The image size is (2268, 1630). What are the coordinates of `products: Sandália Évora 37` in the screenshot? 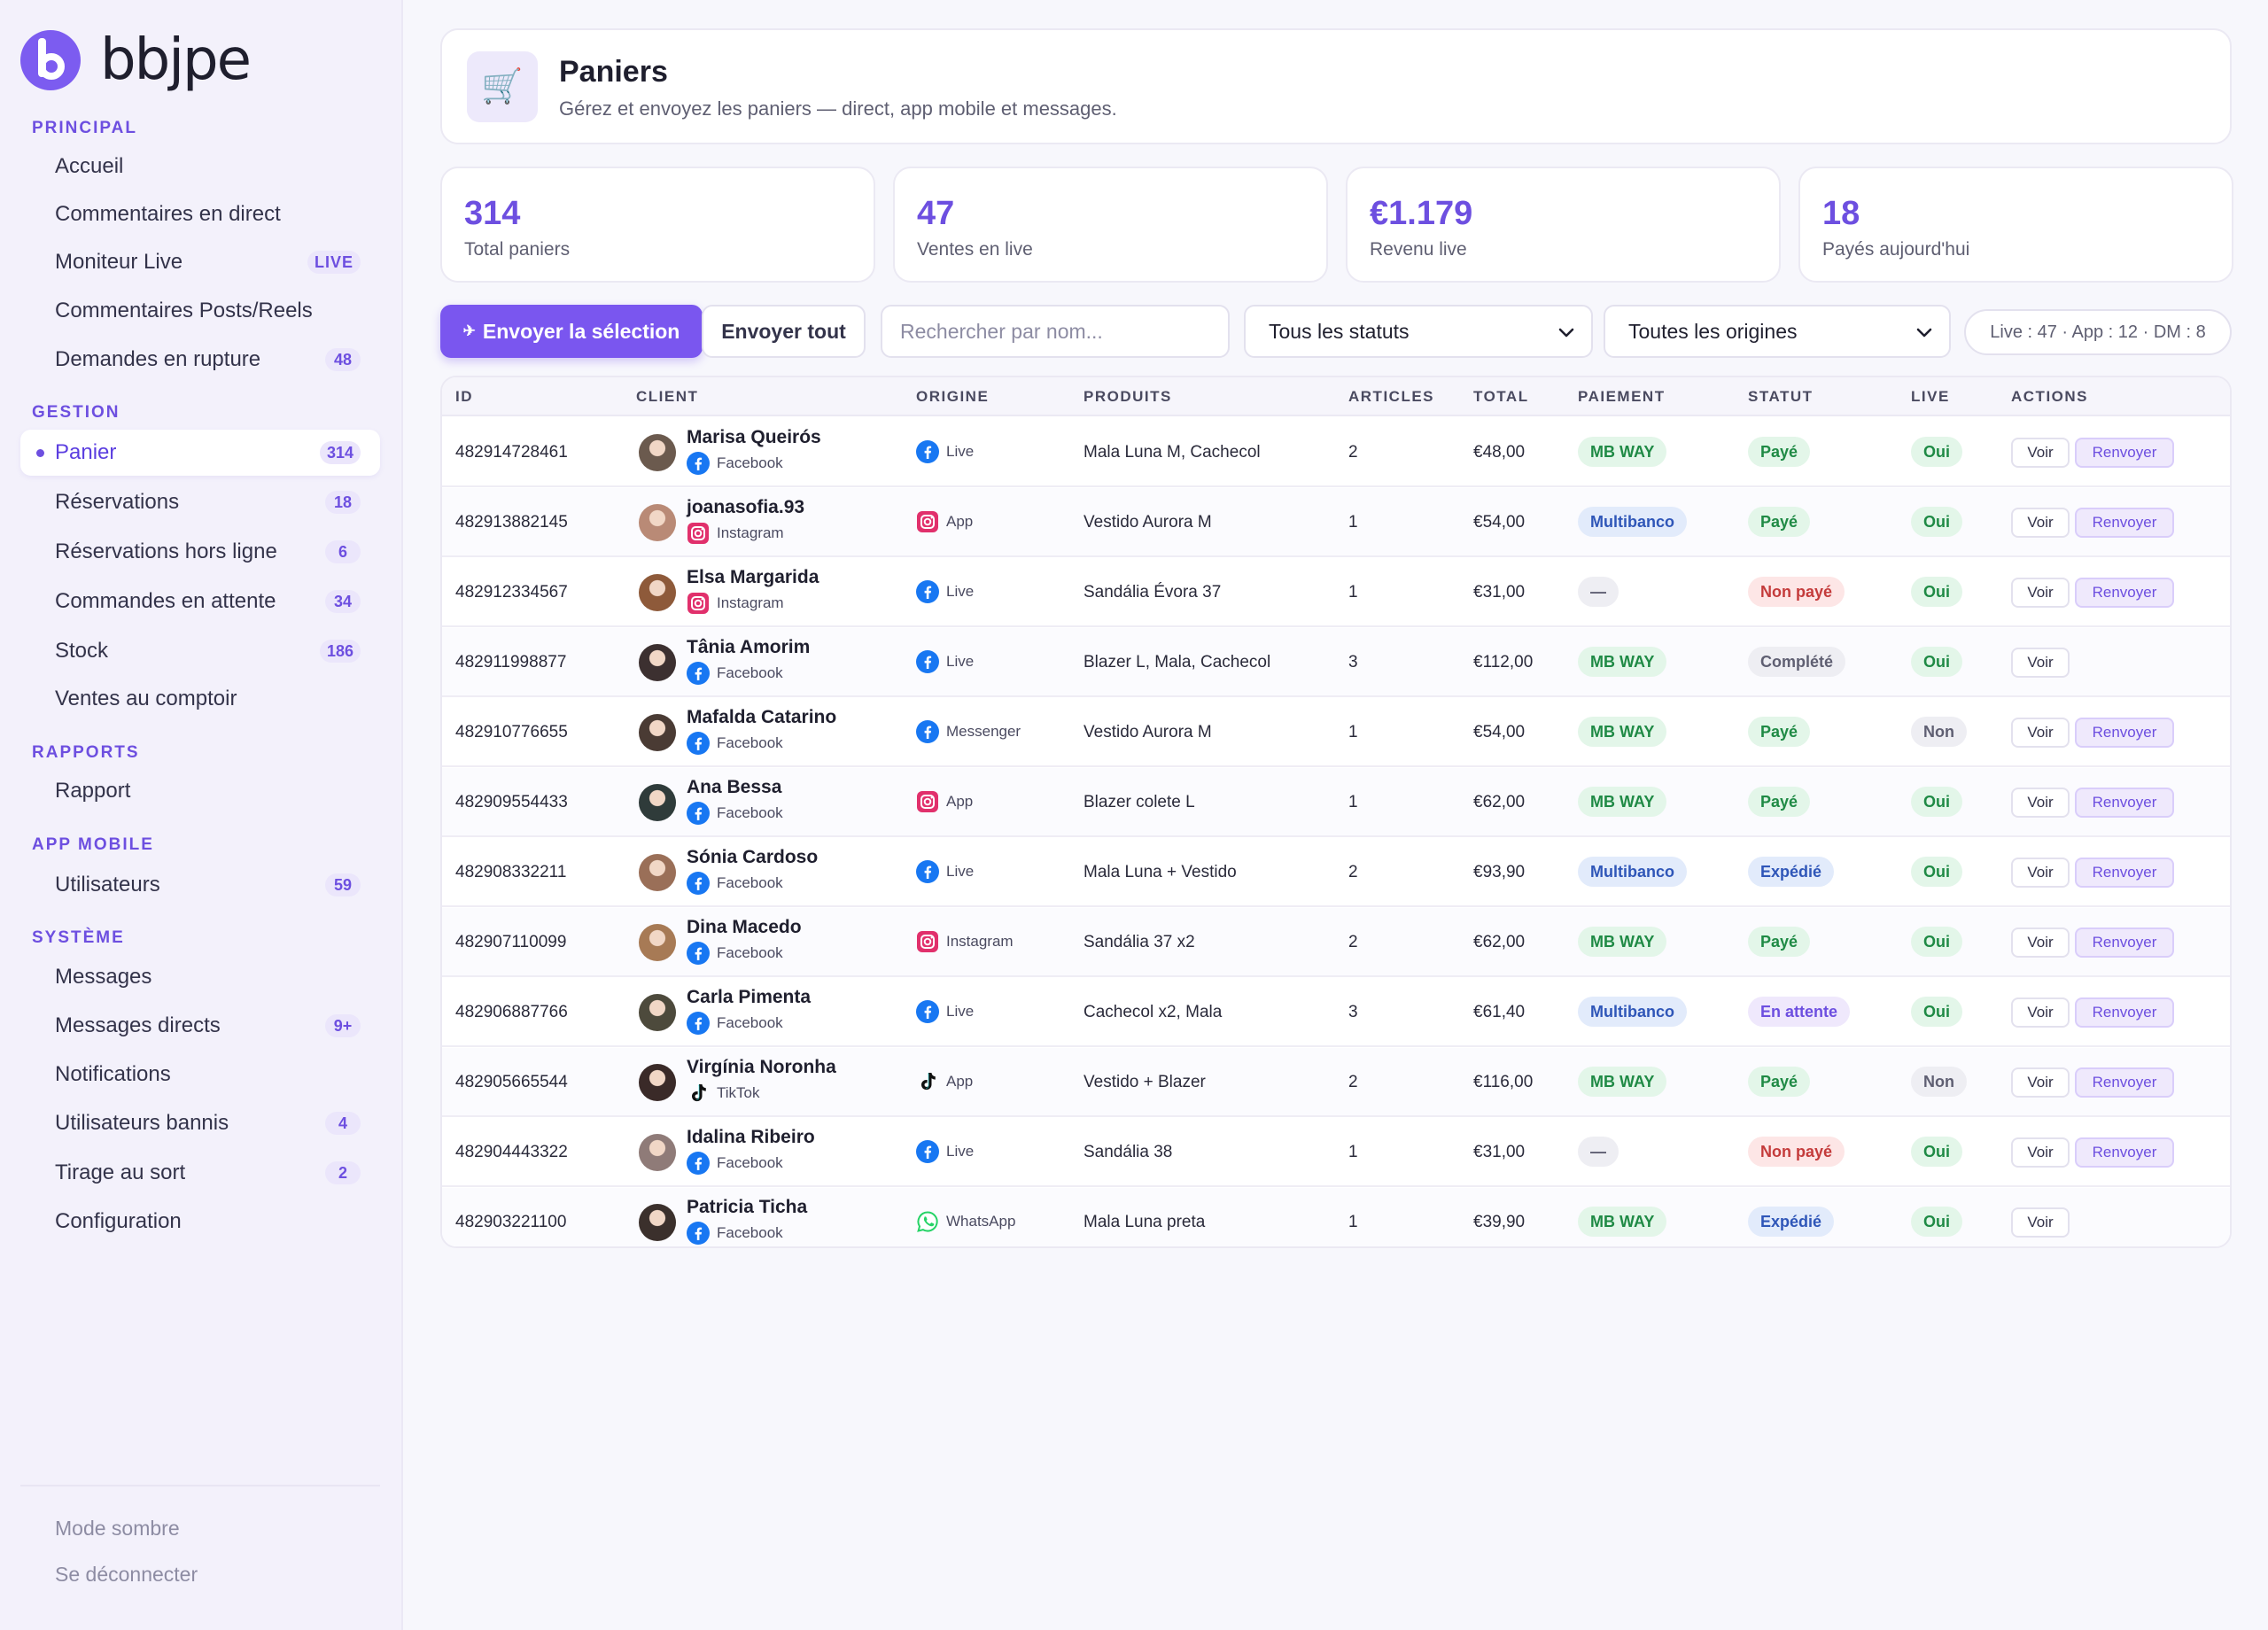 It's located at (1153, 592).